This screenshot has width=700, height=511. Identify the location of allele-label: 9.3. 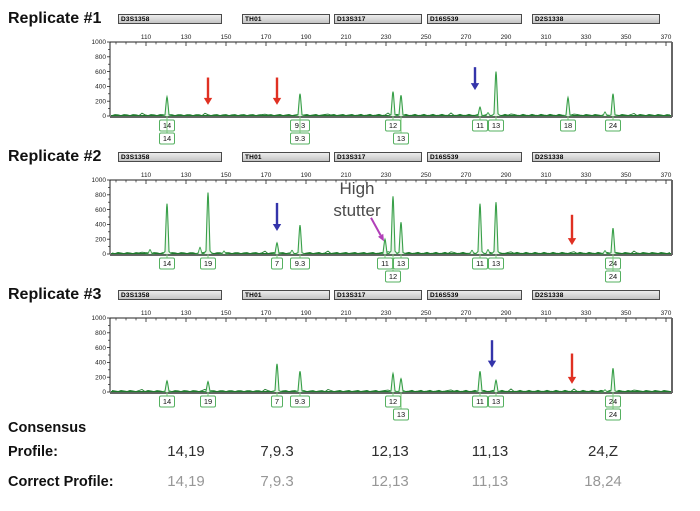
(300, 401).